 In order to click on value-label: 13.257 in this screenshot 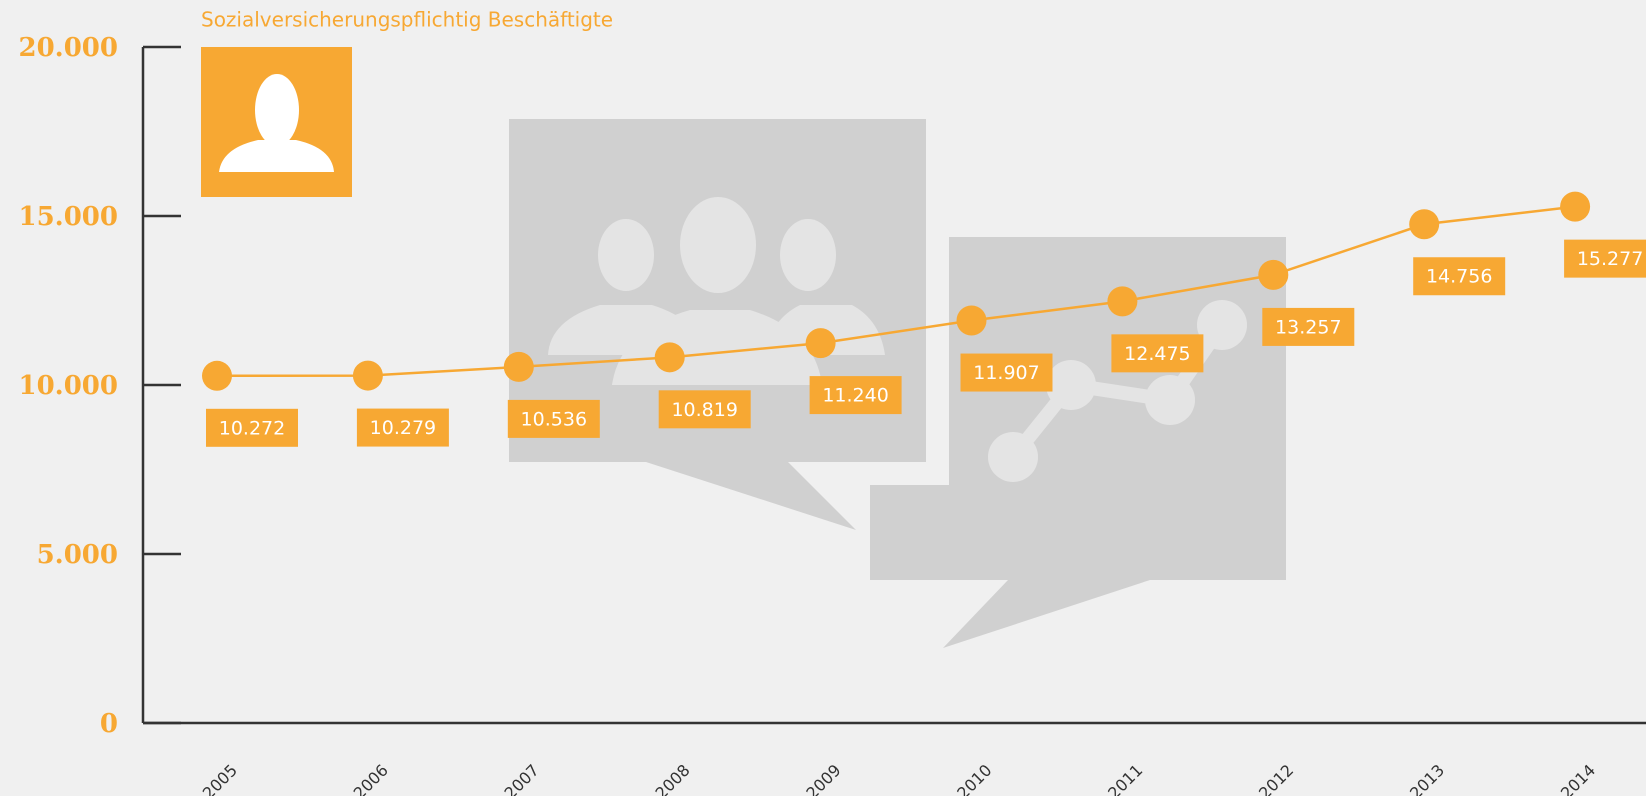, I will do `click(1308, 327)`.